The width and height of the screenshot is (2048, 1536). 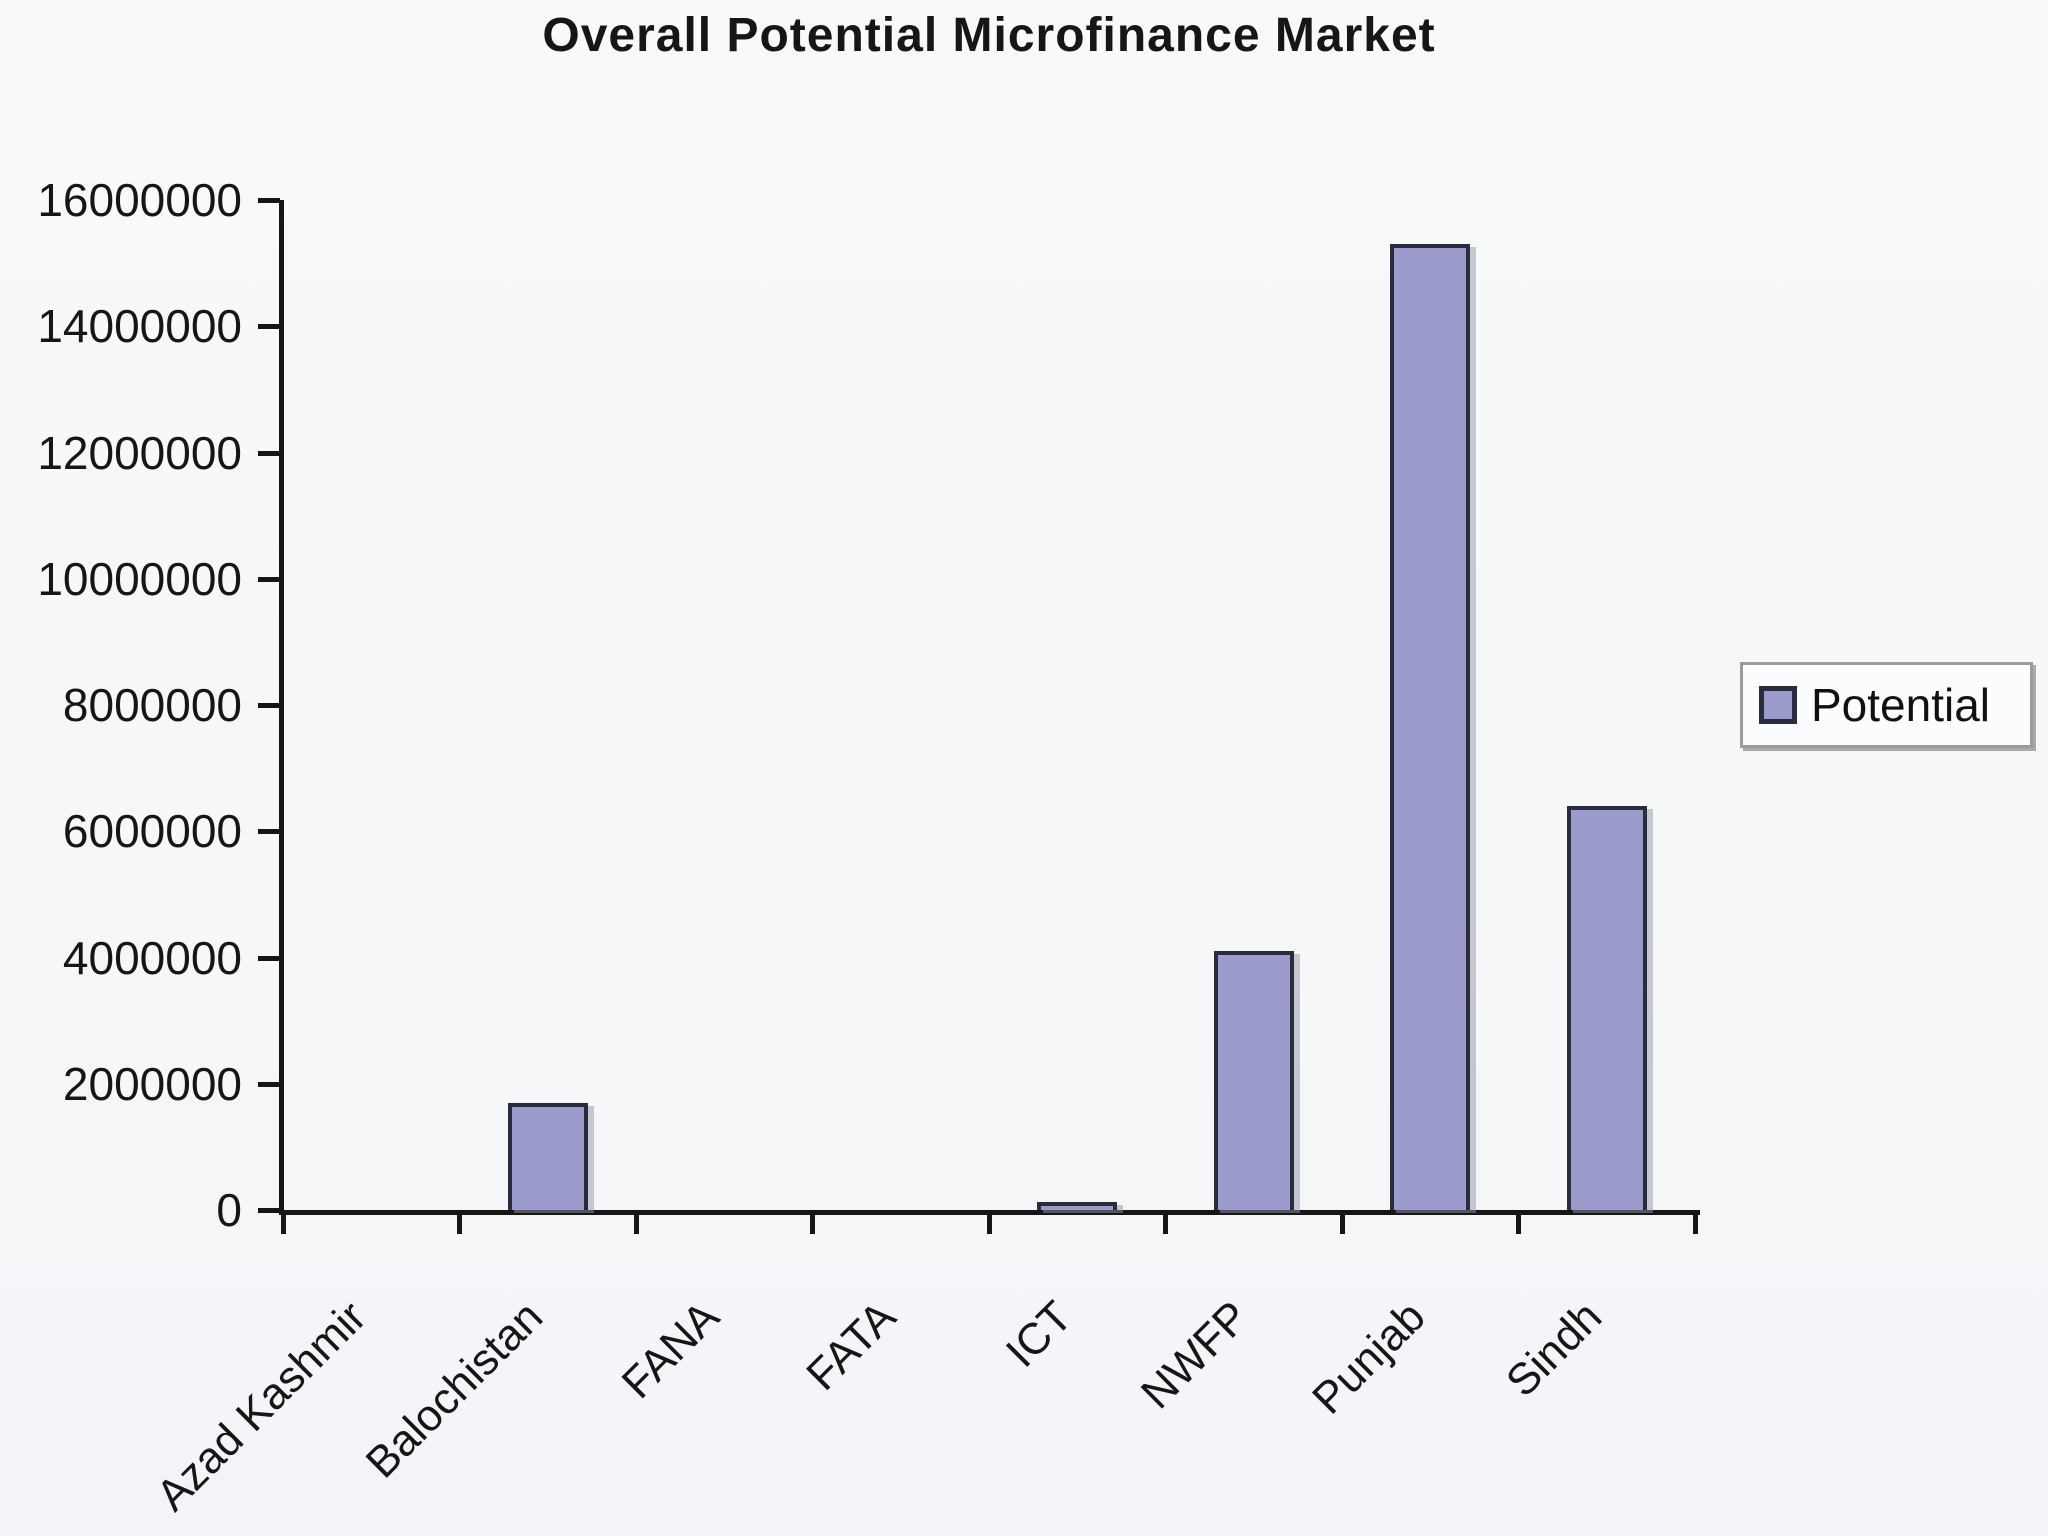 I want to click on y-tick-label: 16000000, so click(x=139, y=200).